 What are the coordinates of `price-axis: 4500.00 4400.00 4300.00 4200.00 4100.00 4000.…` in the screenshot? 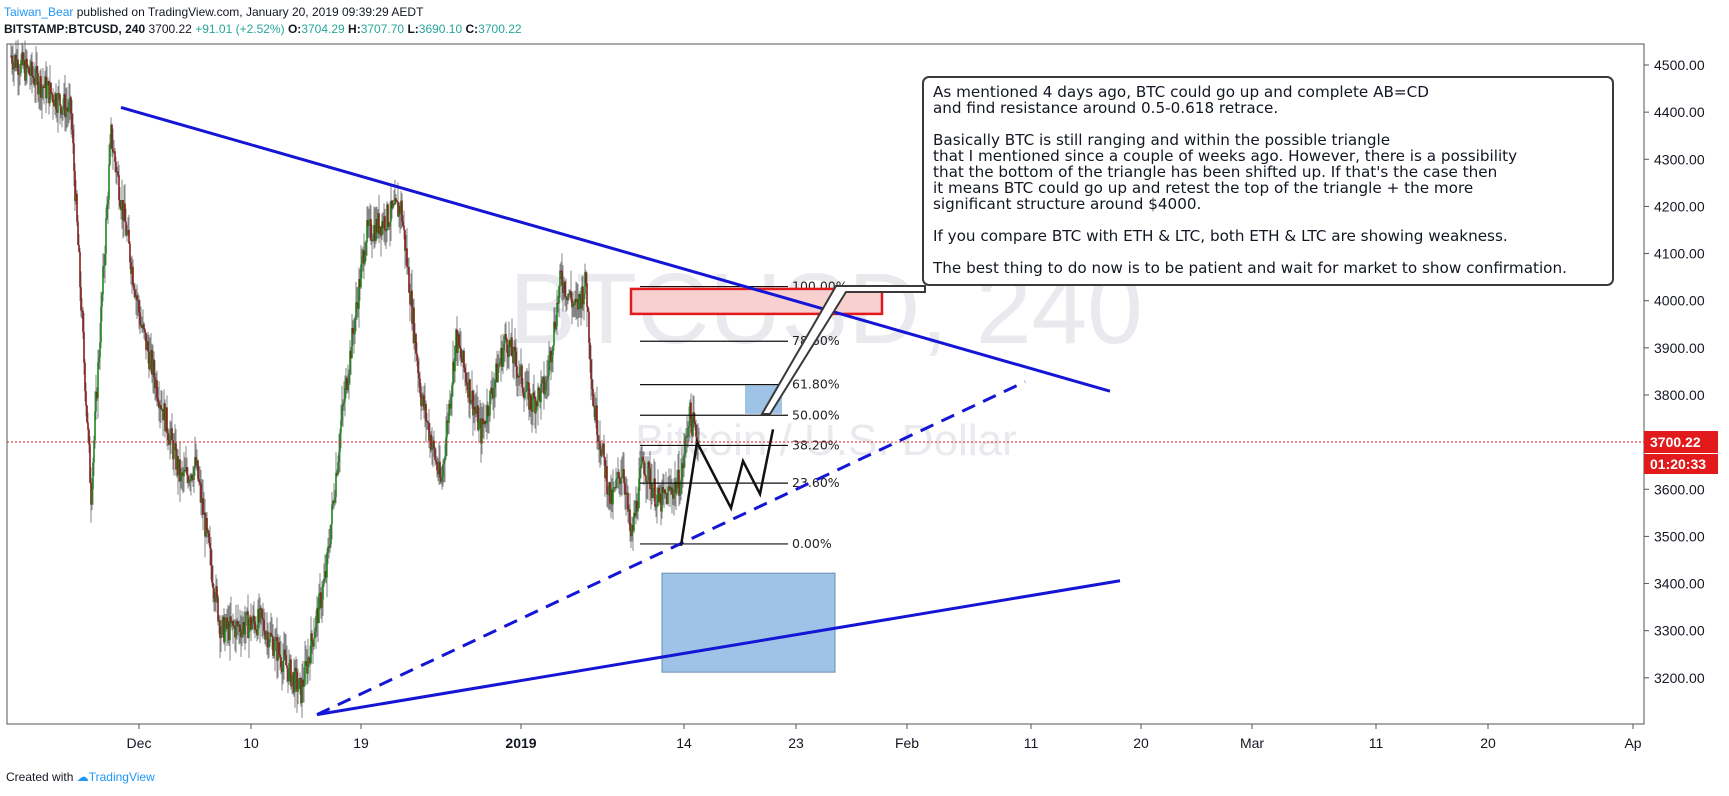 It's located at (1674, 371).